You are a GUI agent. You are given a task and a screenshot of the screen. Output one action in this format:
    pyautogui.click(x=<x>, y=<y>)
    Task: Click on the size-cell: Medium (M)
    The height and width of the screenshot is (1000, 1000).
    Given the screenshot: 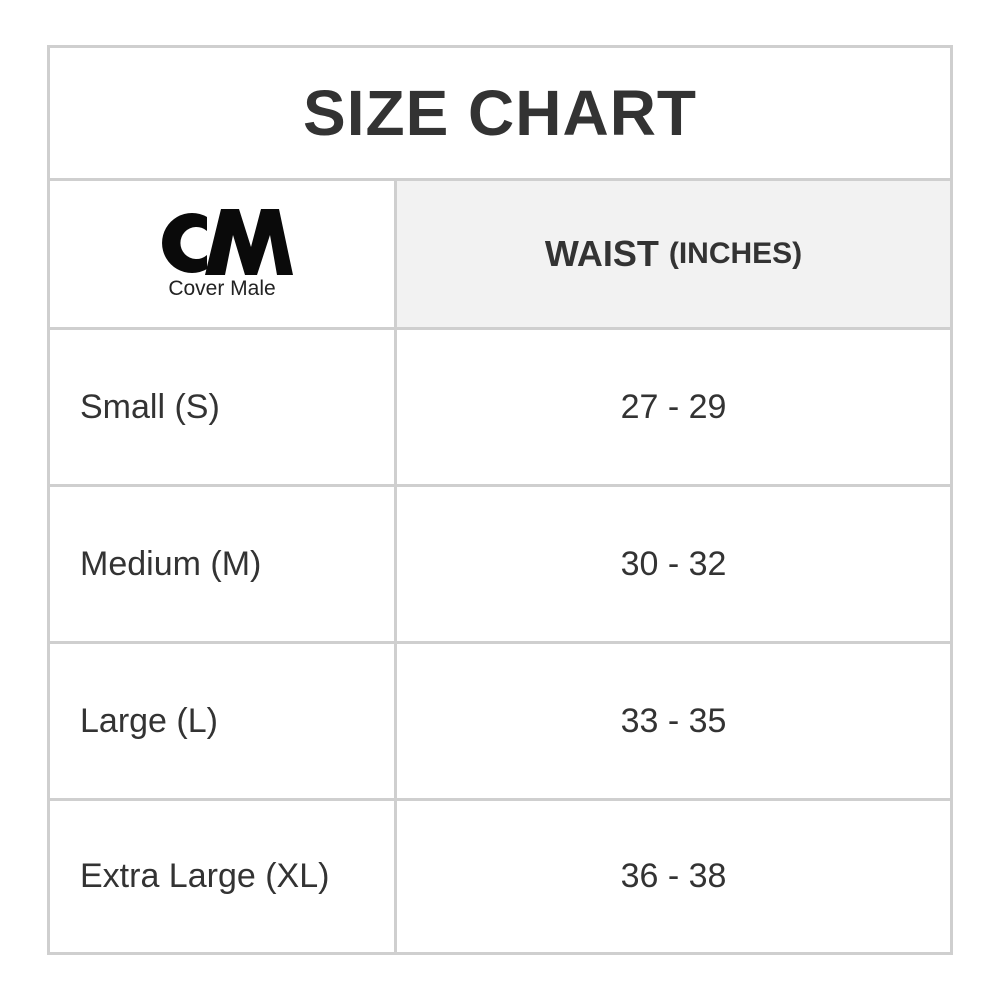 What is the action you would take?
    pyautogui.click(x=223, y=564)
    